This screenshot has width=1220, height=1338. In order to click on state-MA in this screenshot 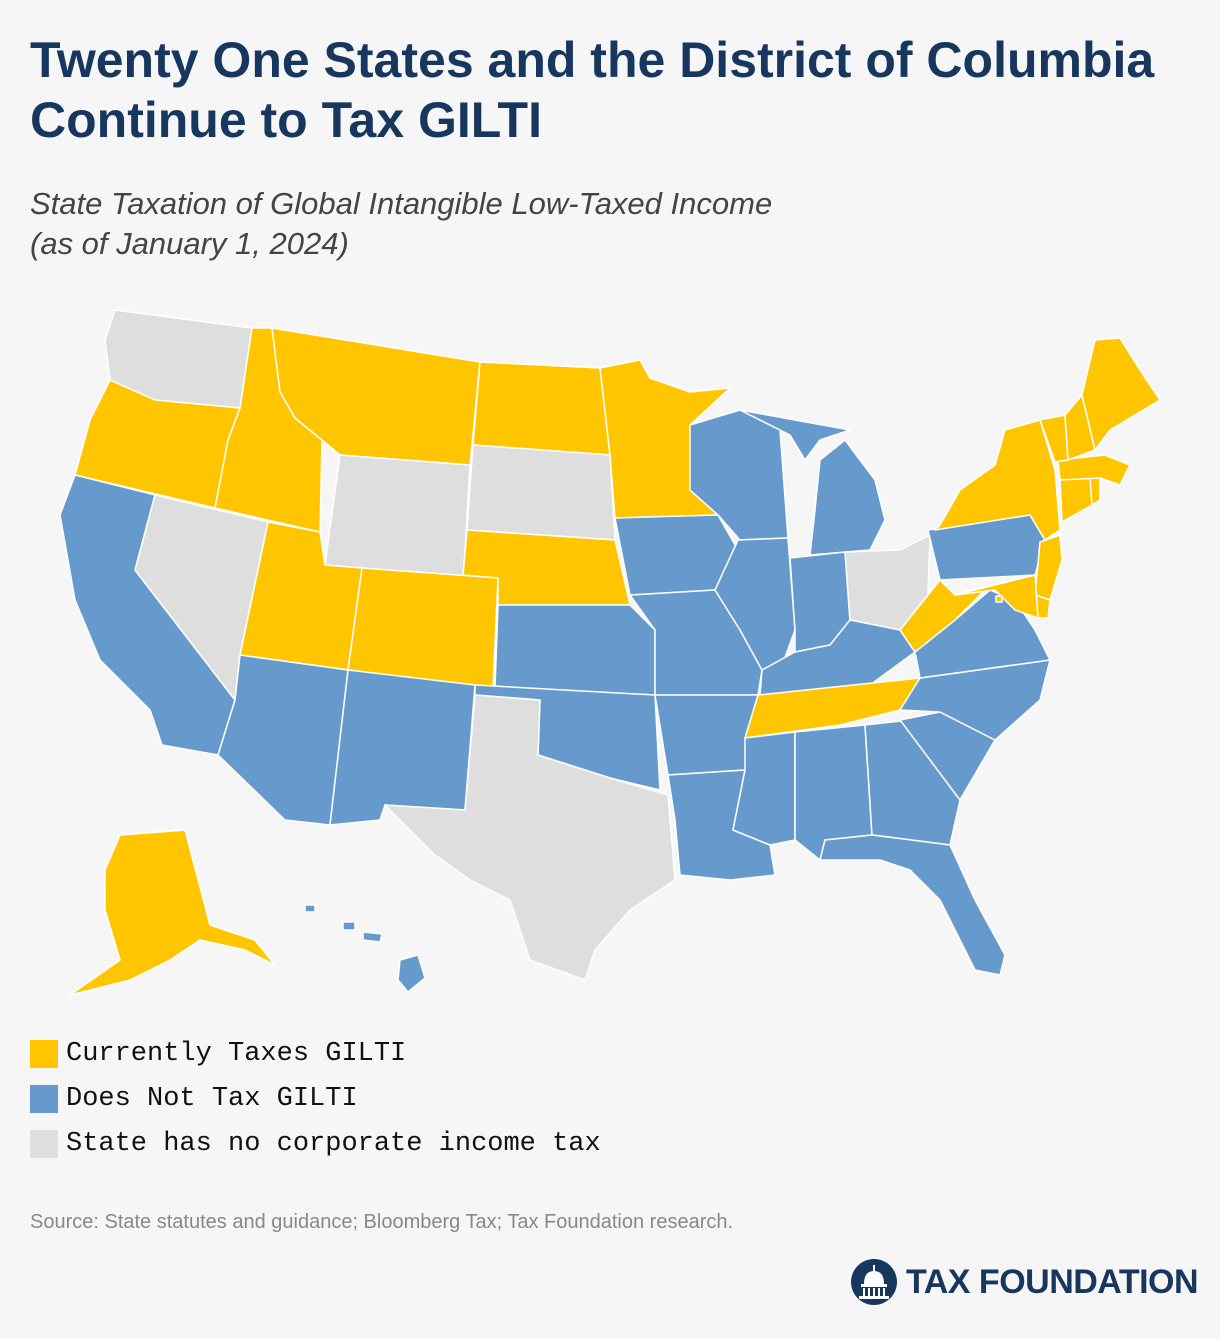, I will do `click(1094, 470)`.